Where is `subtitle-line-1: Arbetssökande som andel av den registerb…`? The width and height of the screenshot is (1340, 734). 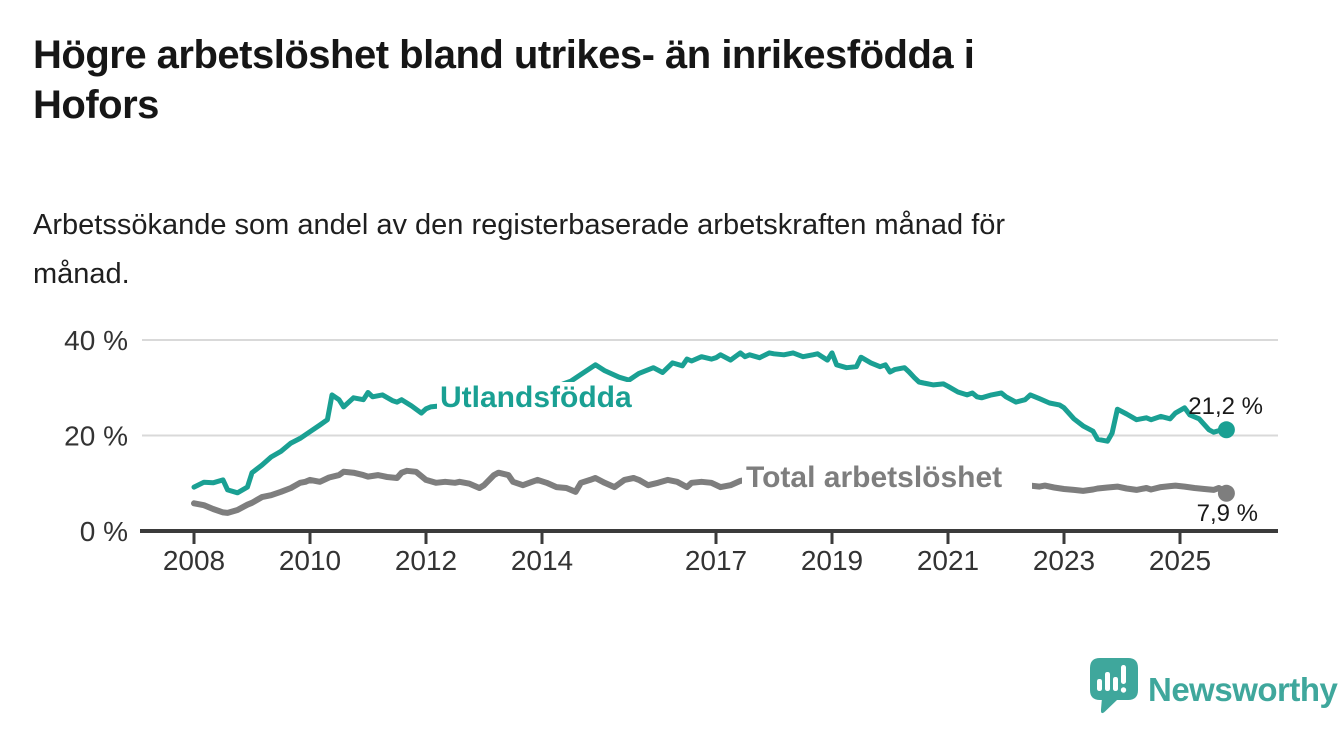
subtitle-line-1: Arbetssökande som andel av den registerb… is located at coordinates (519, 225).